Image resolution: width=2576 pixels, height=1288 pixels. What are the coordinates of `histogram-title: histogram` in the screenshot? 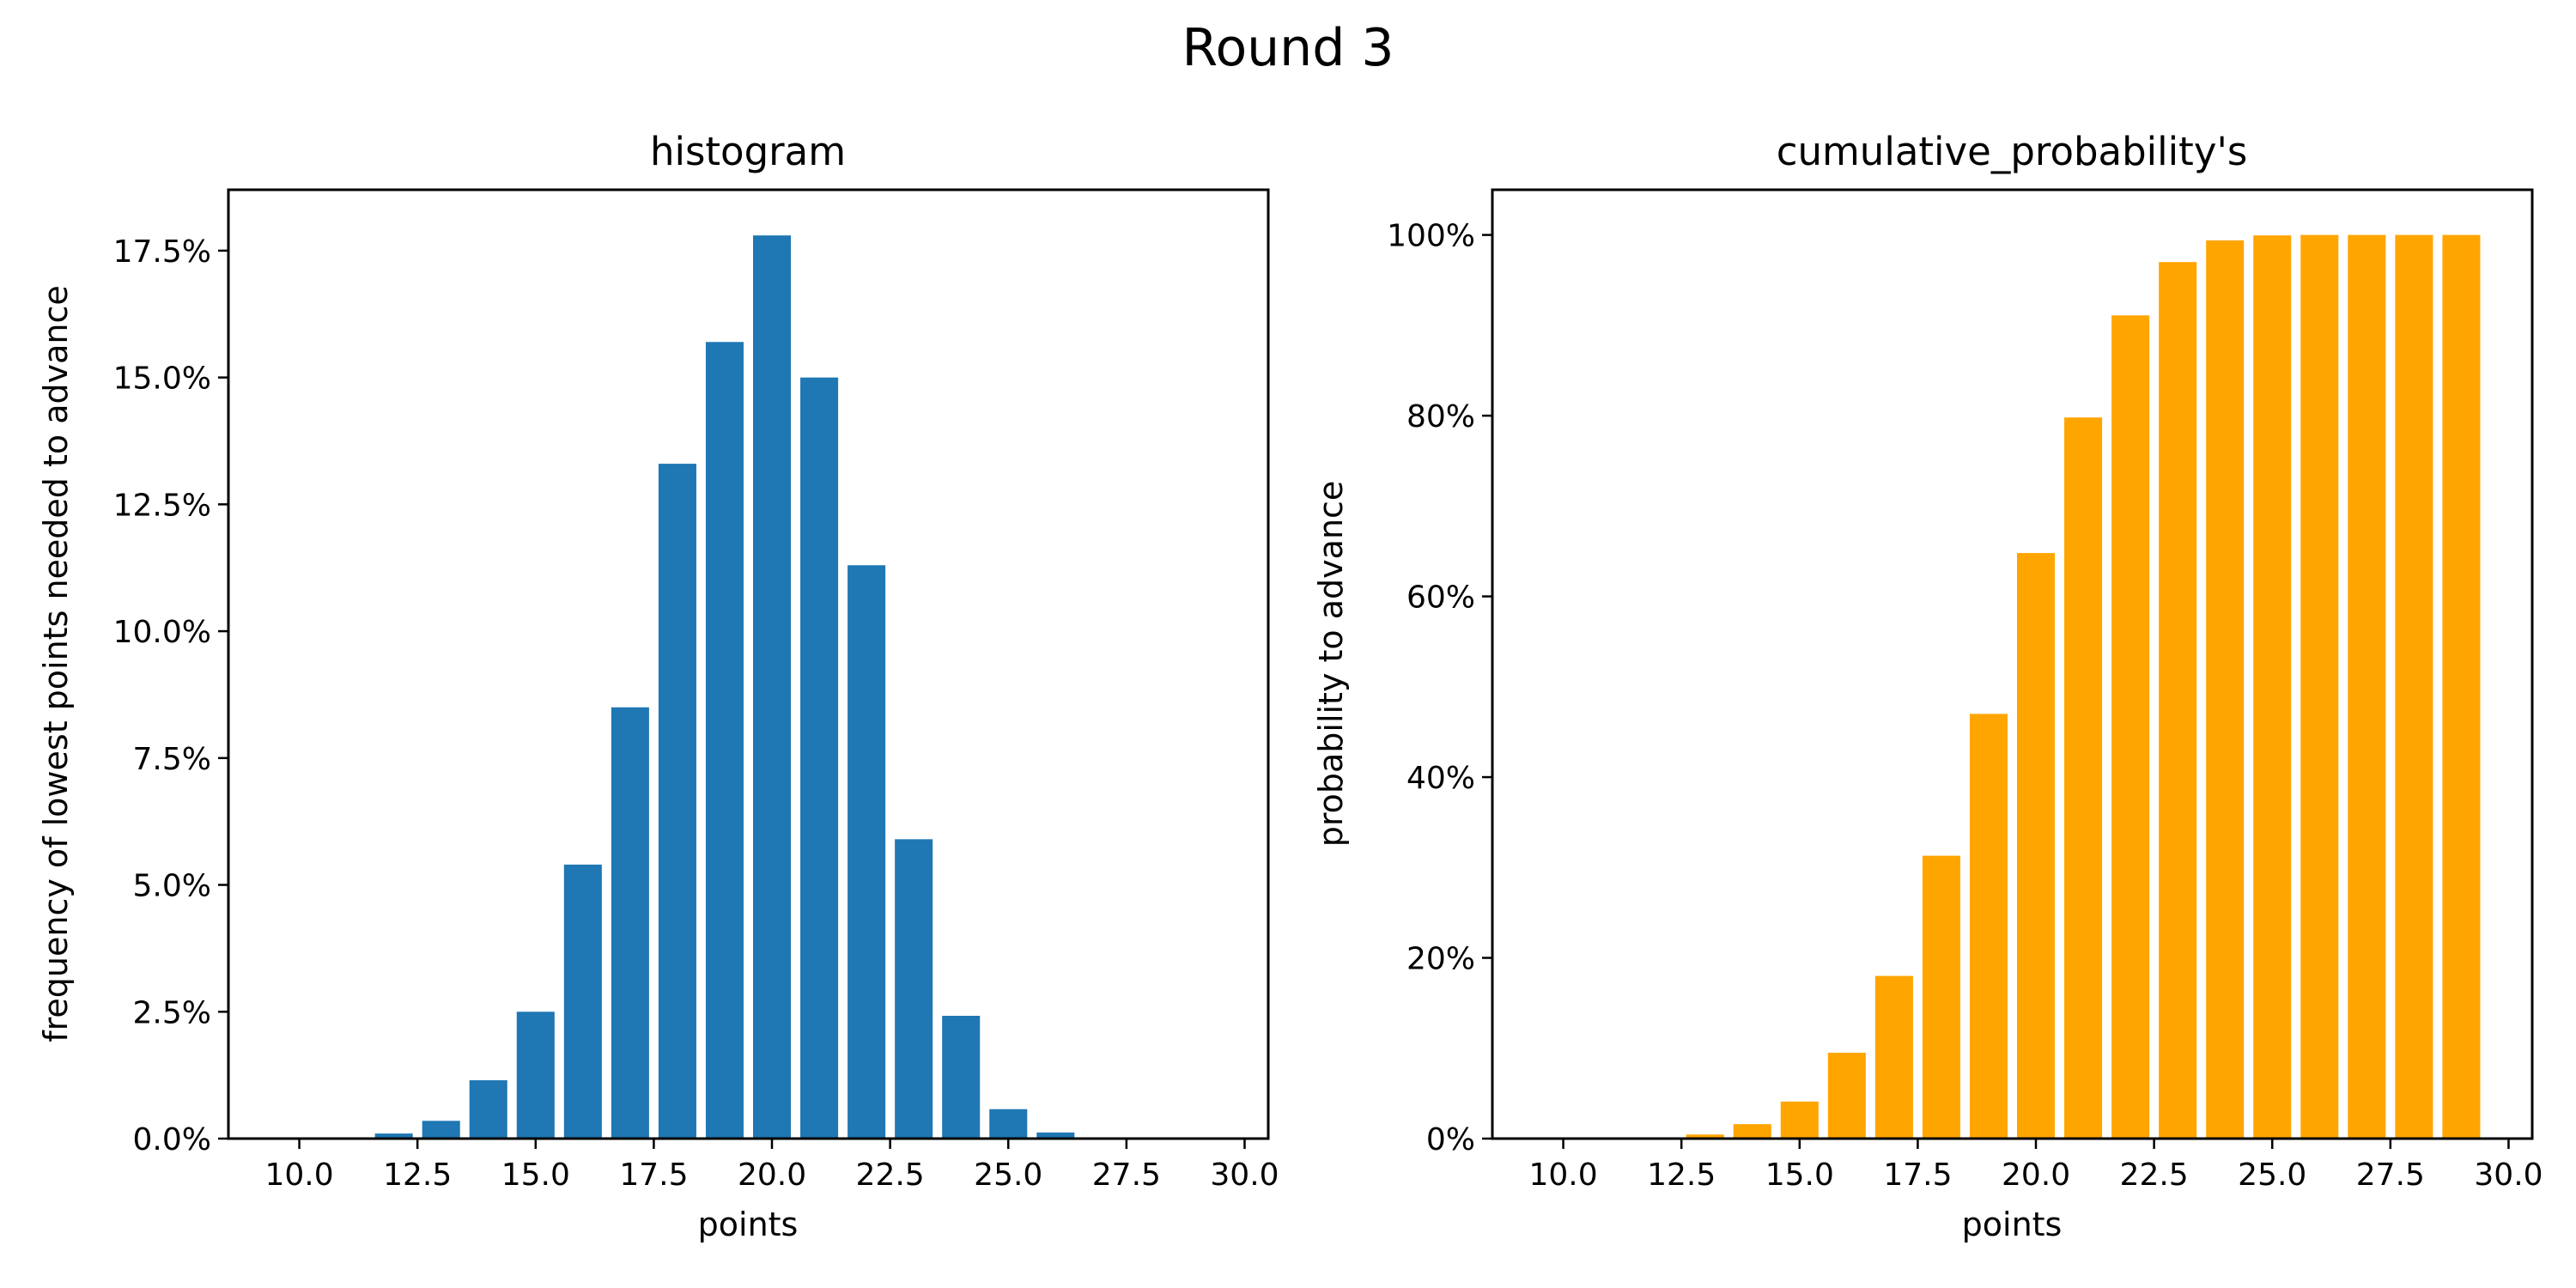 It's located at (748, 151).